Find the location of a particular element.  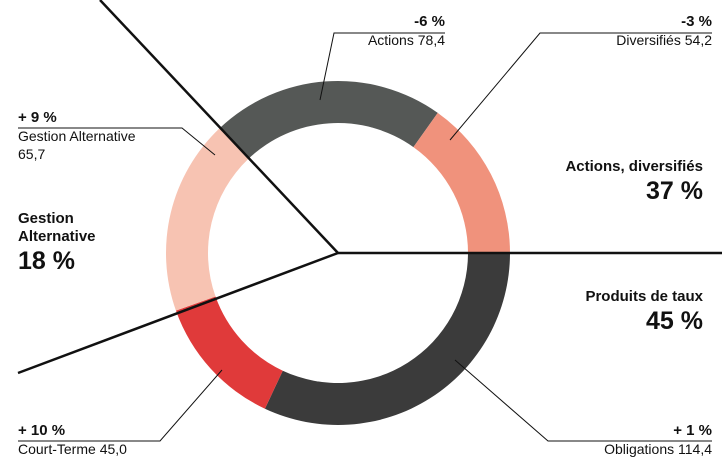

value: 78,4 is located at coordinates (431, 40).